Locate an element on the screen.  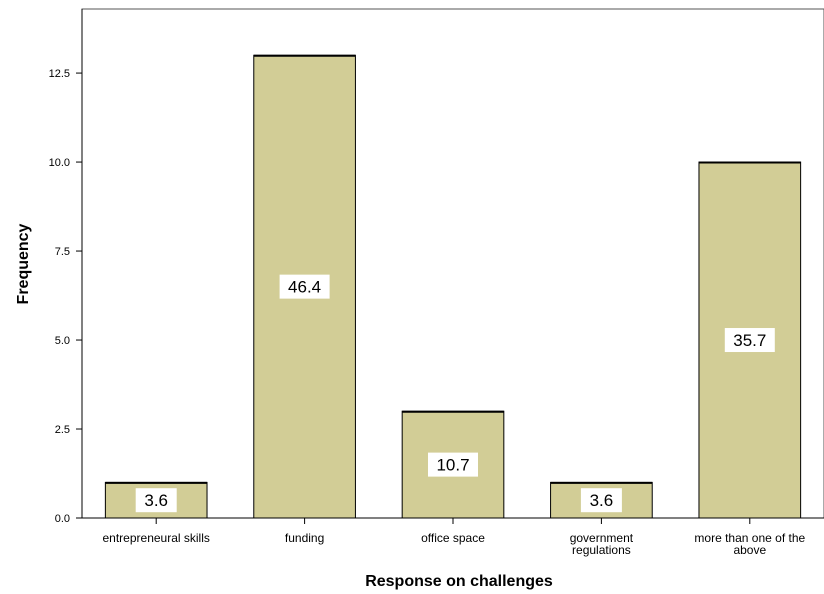
y-tick-label: 10.0 is located at coordinates (59, 163).